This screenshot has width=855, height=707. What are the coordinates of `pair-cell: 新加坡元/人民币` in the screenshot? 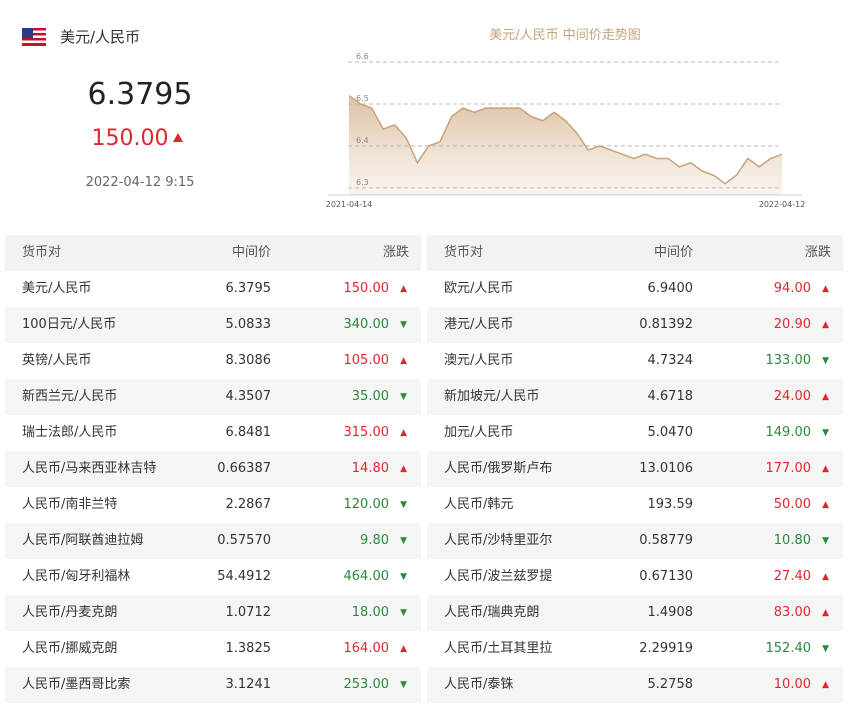 It's located at (492, 396).